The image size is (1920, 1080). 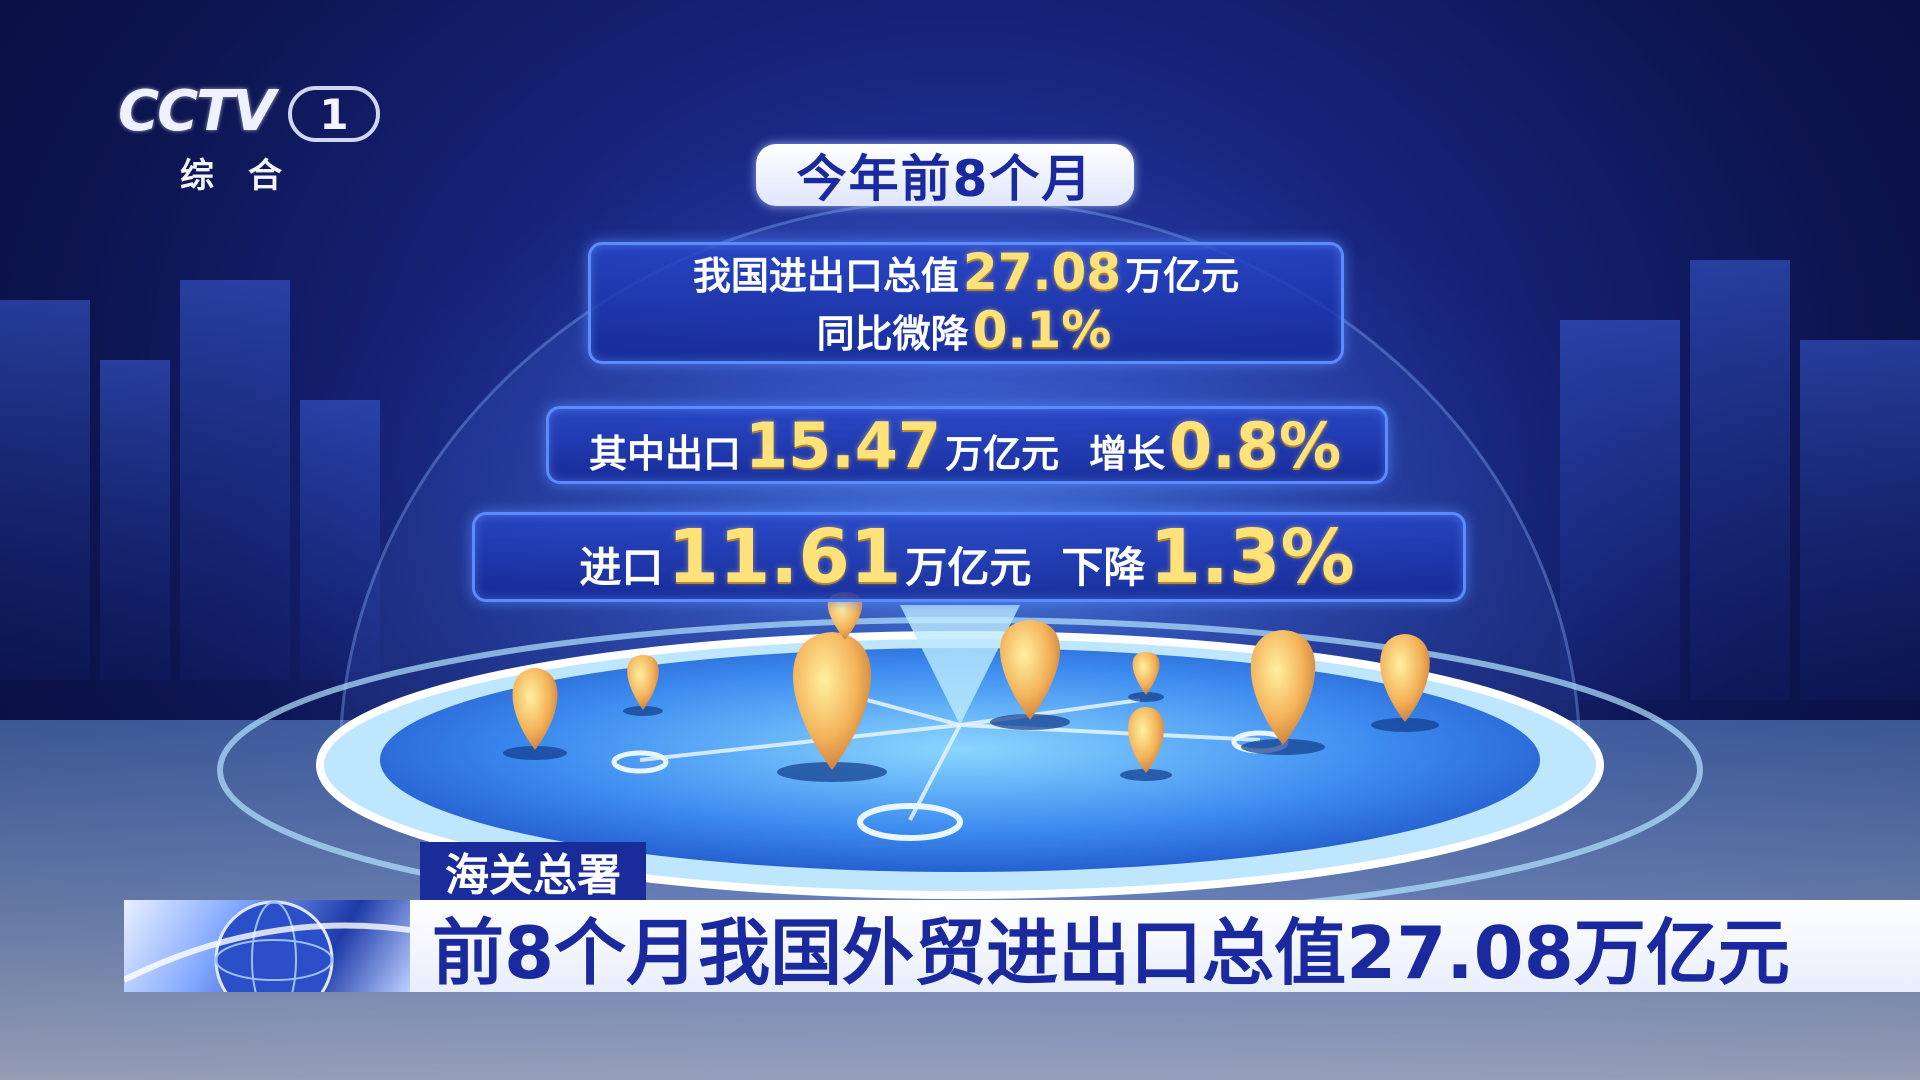 I want to click on total-trade-change-label: 同比微降, so click(x=892, y=334).